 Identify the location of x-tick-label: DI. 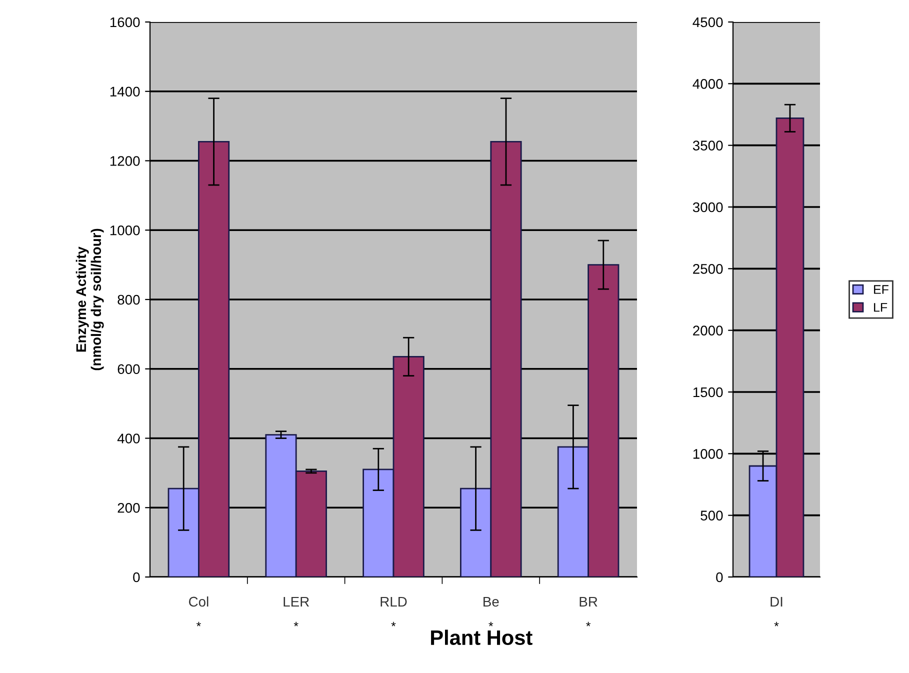
(776, 601).